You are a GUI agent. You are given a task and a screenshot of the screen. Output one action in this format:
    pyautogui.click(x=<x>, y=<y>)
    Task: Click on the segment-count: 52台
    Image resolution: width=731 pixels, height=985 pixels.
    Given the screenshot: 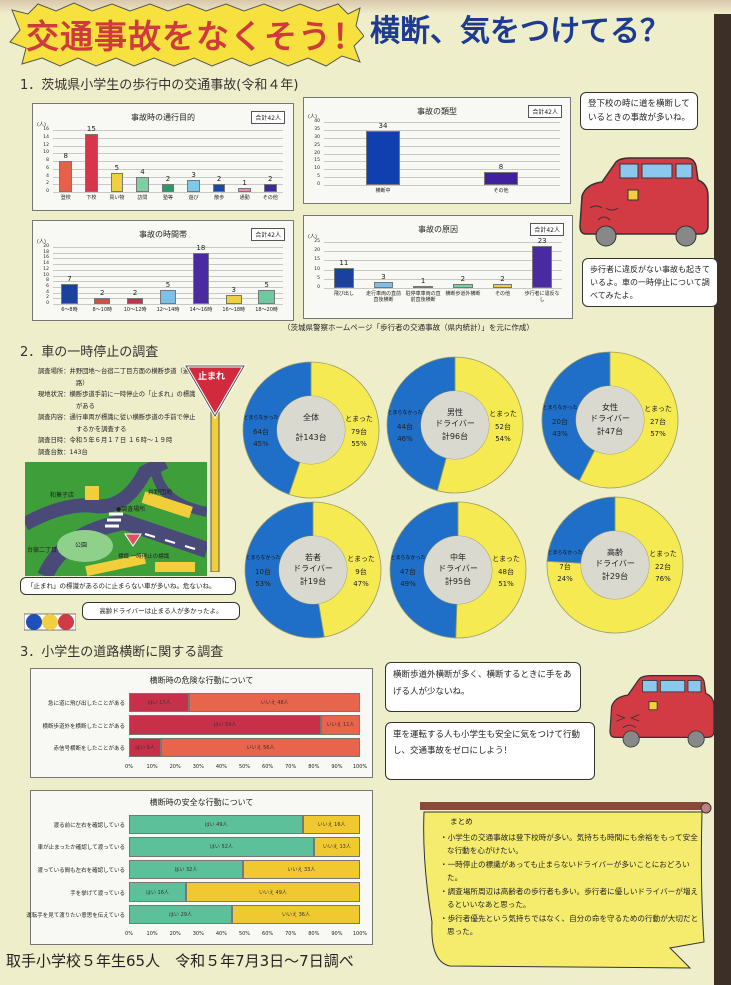 What is the action you would take?
    pyautogui.click(x=503, y=427)
    